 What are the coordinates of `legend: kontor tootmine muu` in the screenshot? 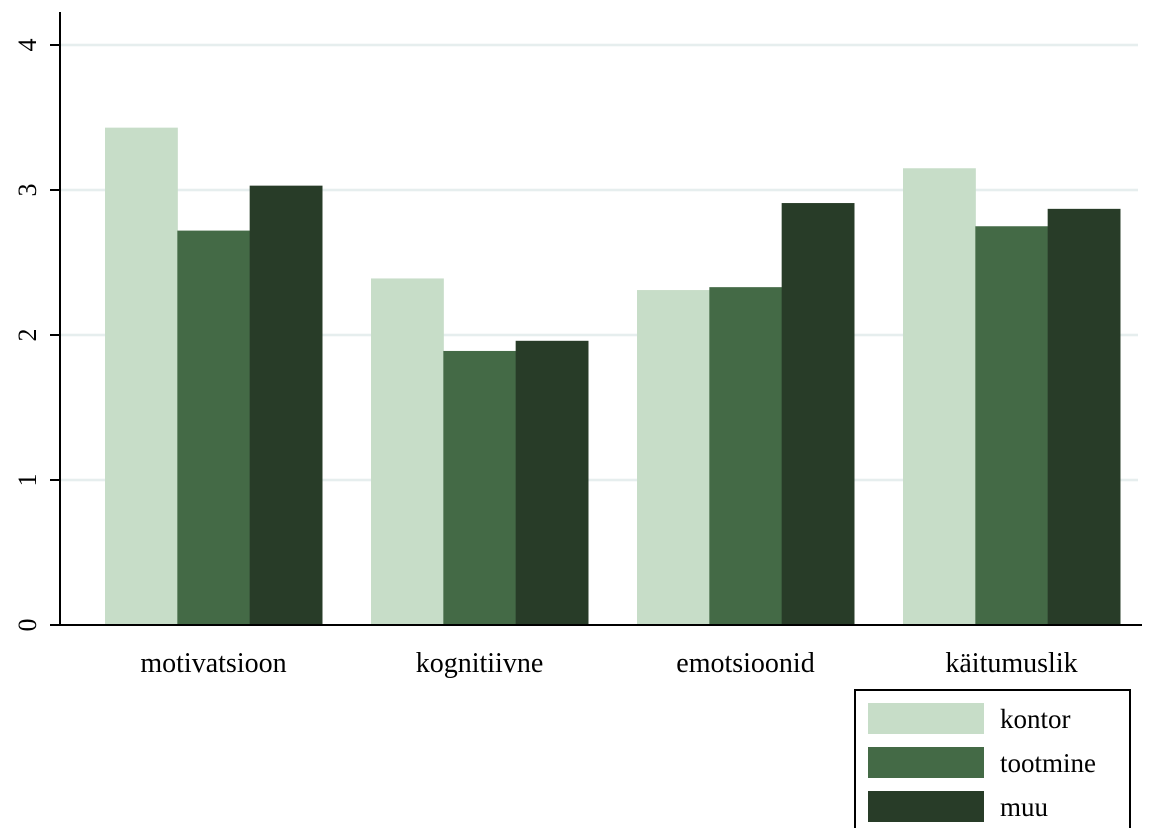 It's located at (992, 758).